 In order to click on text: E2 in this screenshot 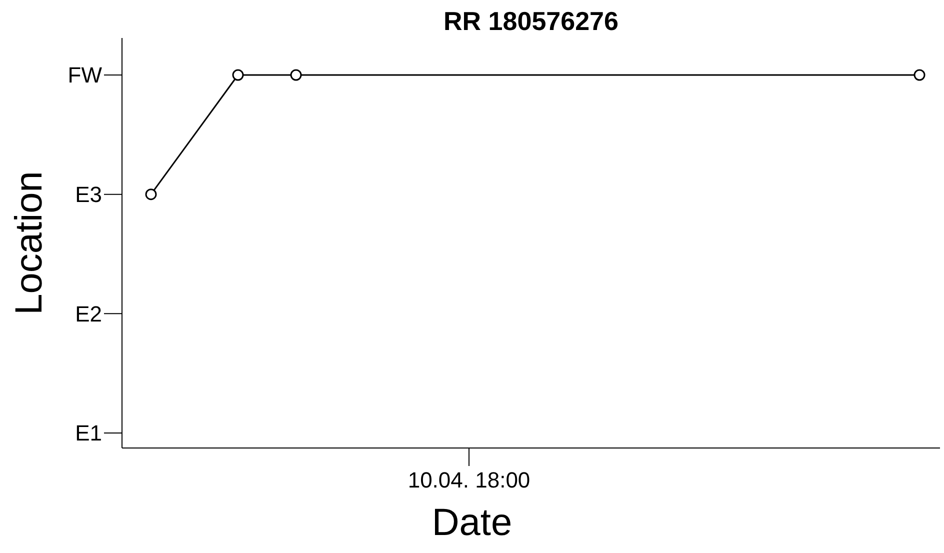, I will do `click(88, 313)`.